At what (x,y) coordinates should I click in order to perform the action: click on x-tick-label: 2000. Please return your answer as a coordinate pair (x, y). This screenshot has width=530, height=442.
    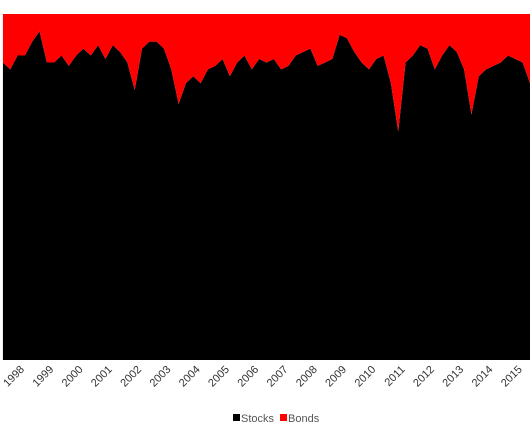
    Looking at the image, I should click on (73, 377).